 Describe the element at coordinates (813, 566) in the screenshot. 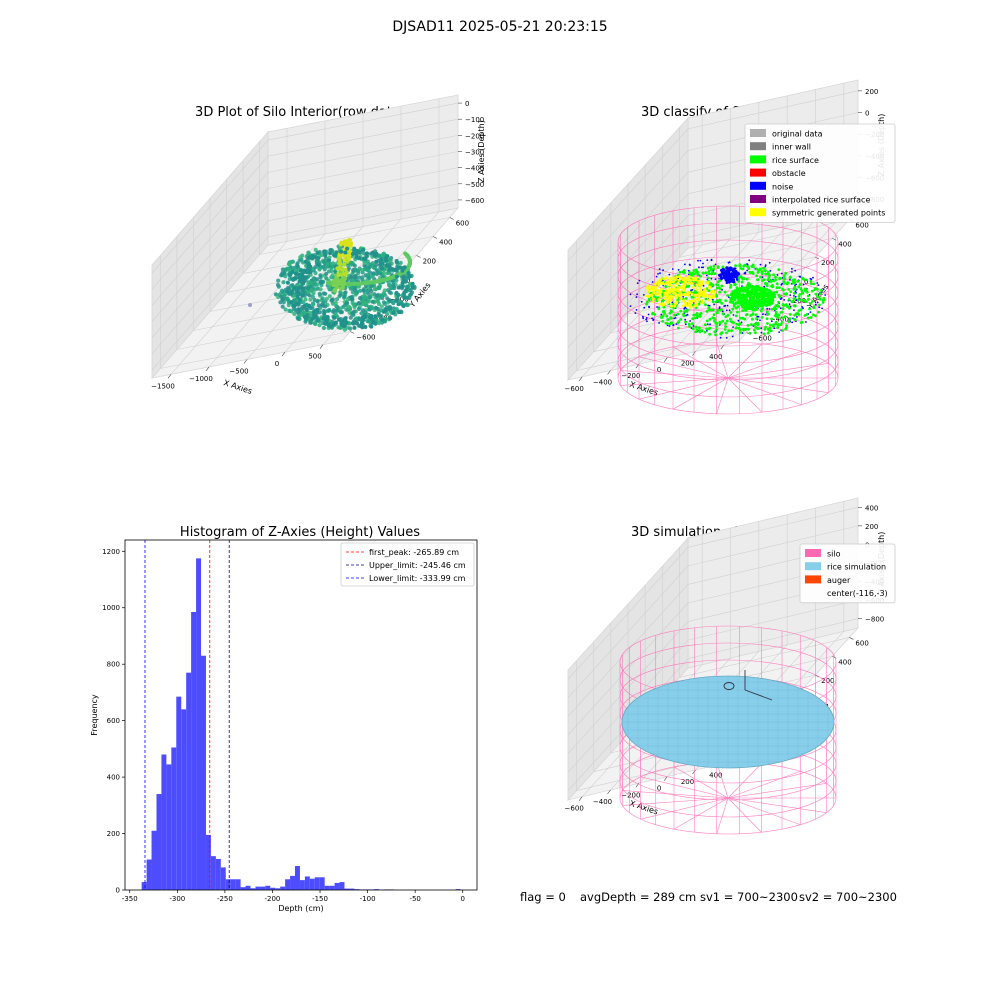

I see `legend-swatch` at that location.